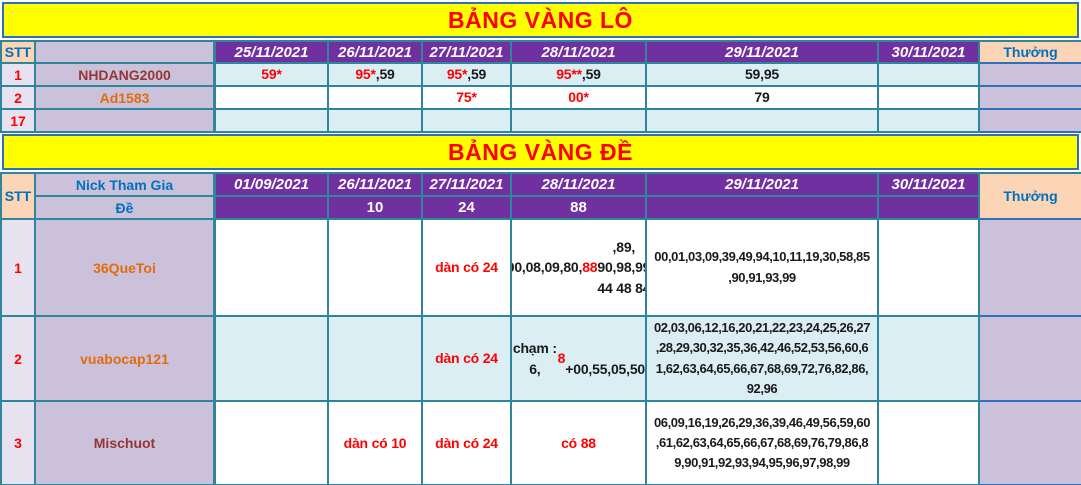 The width and height of the screenshot is (1081, 485). What do you see at coordinates (272, 75) in the screenshot?
I see `lo-value-cell: 59*` at bounding box center [272, 75].